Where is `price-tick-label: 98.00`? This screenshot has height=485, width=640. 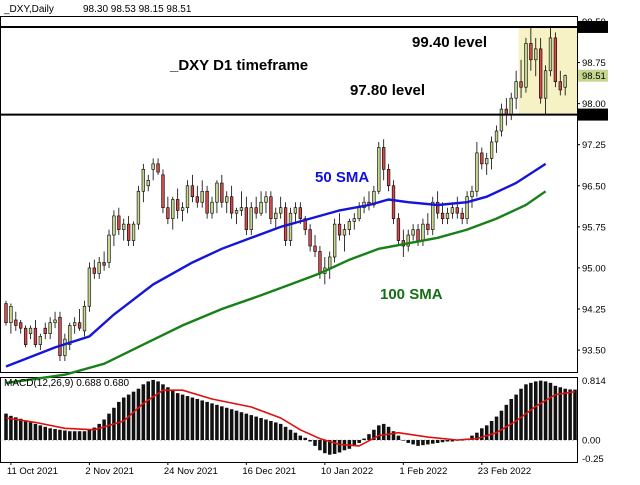 price-tick-label: 98.00 is located at coordinates (594, 104).